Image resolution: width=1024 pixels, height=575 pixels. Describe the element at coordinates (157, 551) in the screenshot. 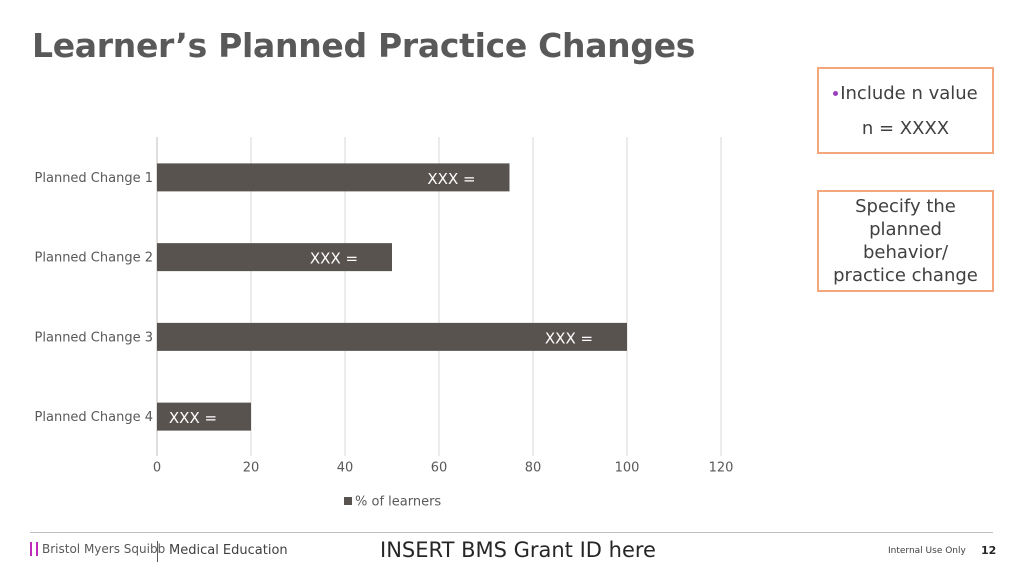

I see `footer-divider` at that location.